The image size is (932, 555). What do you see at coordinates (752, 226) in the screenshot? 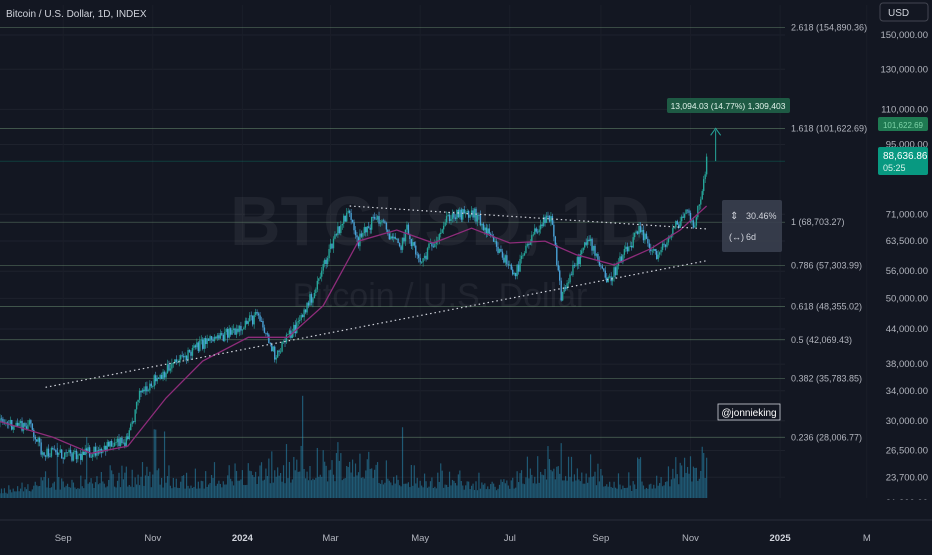
I see `measure-box` at bounding box center [752, 226].